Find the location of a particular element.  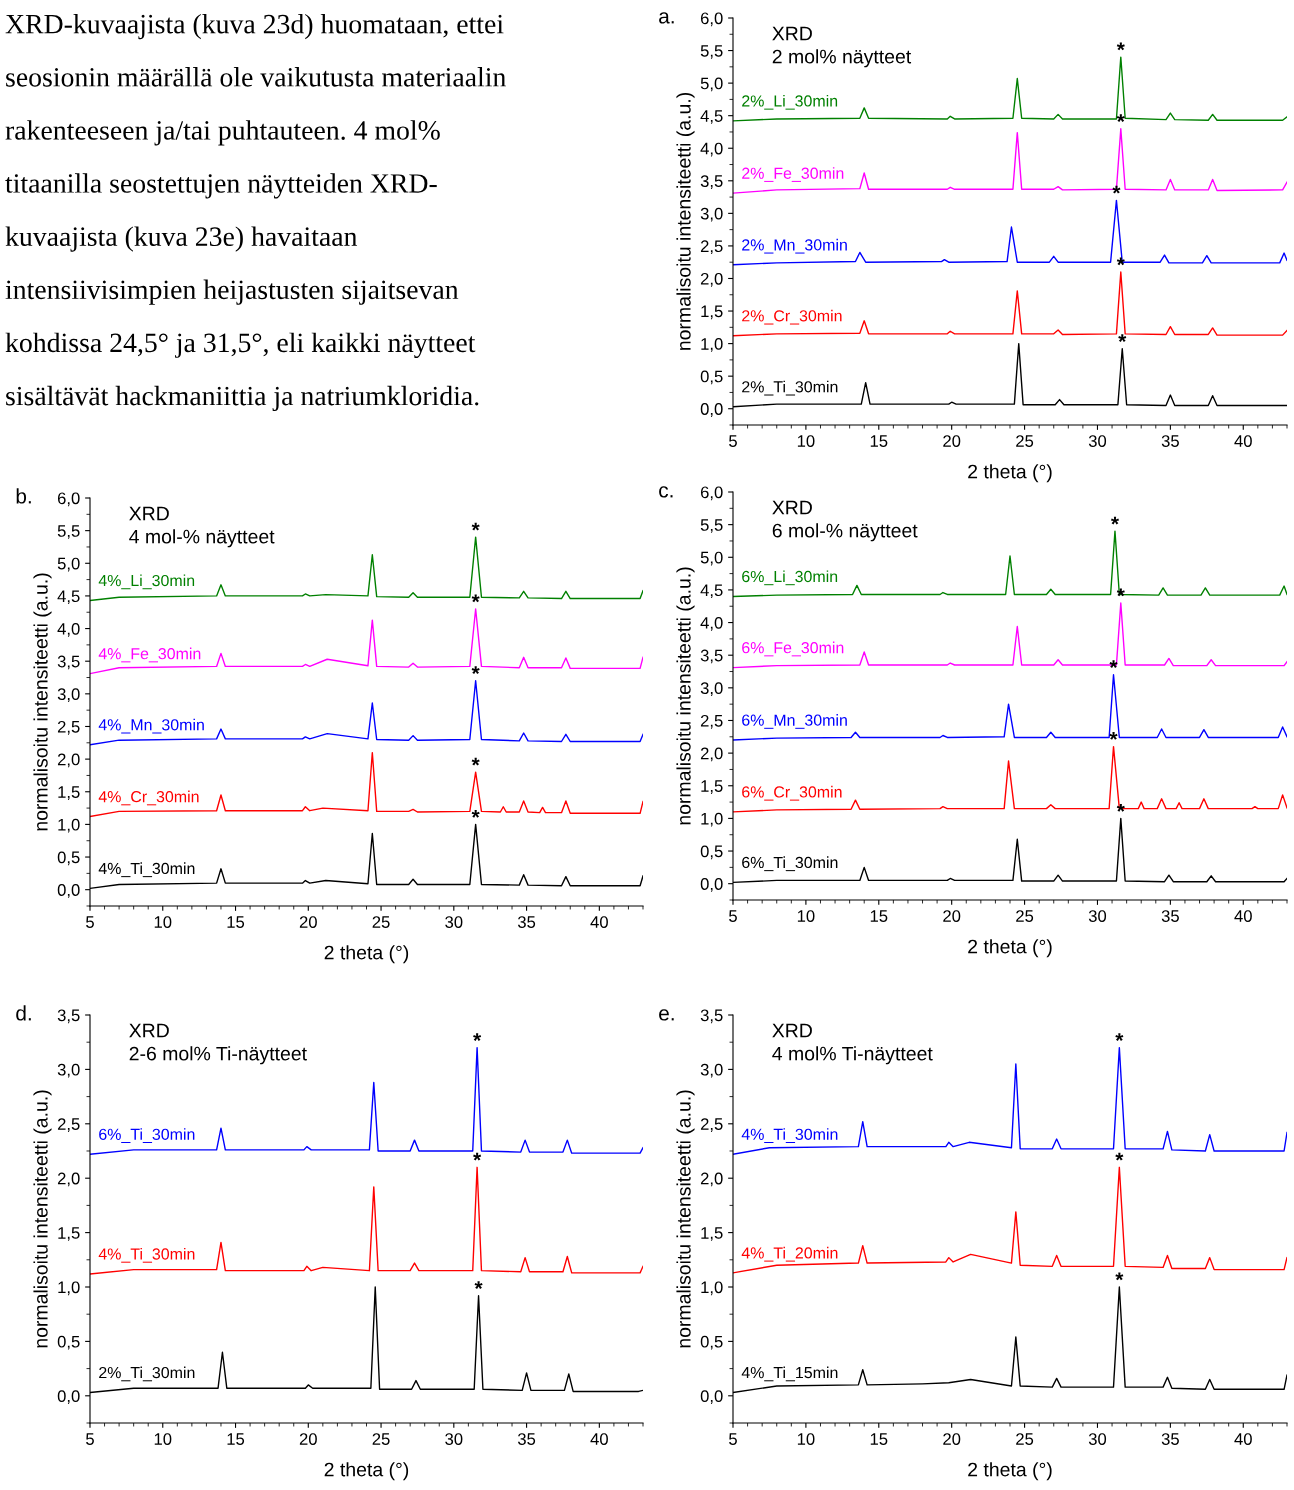

x-tick-label: 15 is located at coordinates (236, 922).